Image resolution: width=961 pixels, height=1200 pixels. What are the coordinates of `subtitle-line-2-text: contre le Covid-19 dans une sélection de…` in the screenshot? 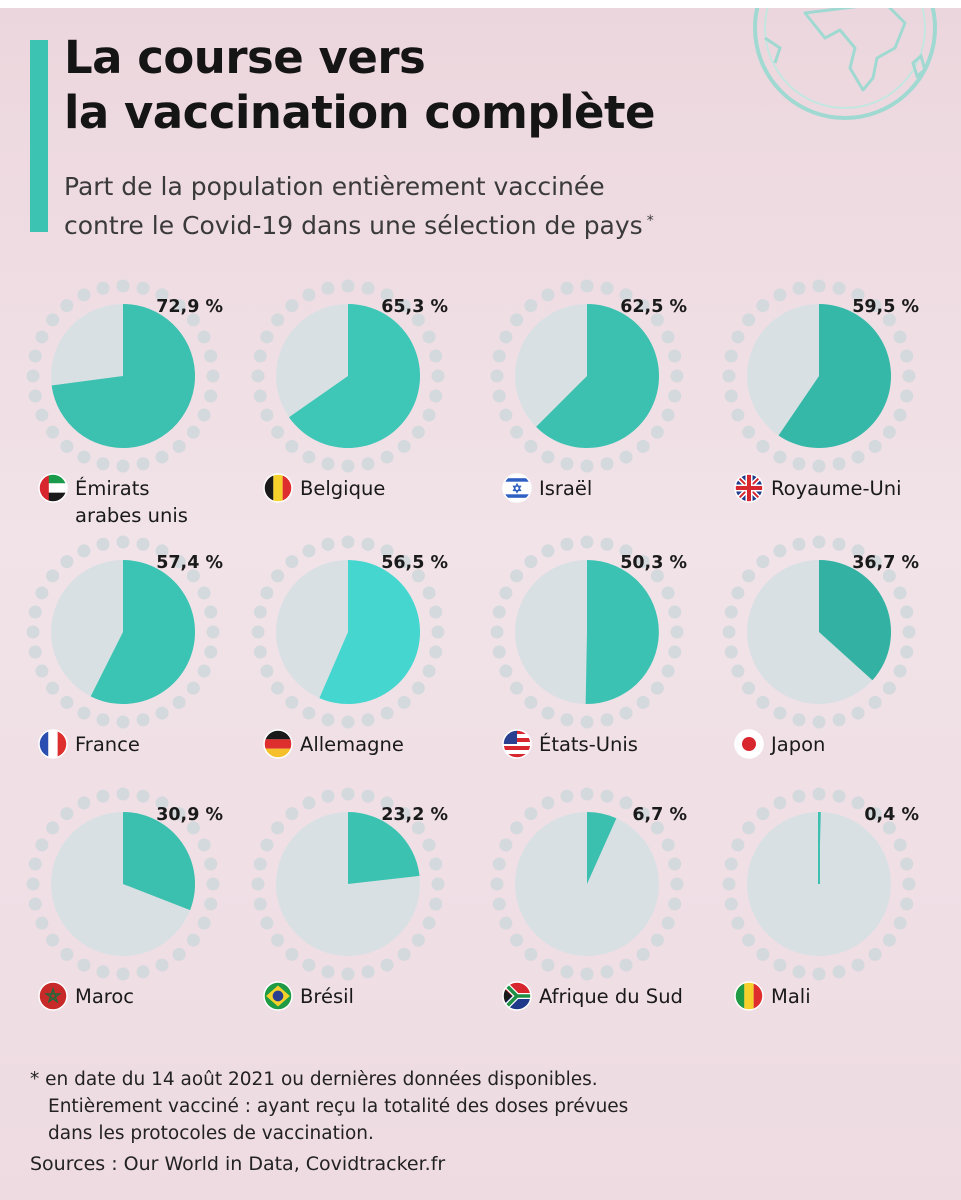 It's located at (353, 225).